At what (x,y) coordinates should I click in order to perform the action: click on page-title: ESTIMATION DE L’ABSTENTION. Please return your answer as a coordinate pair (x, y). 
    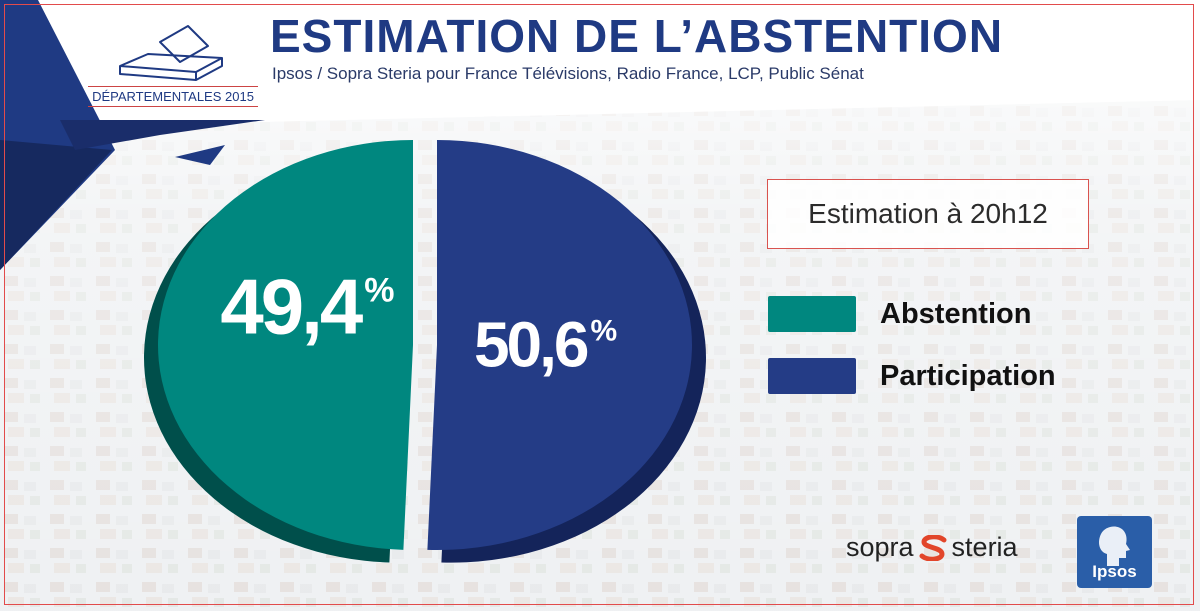
    Looking at the image, I should click on (637, 36).